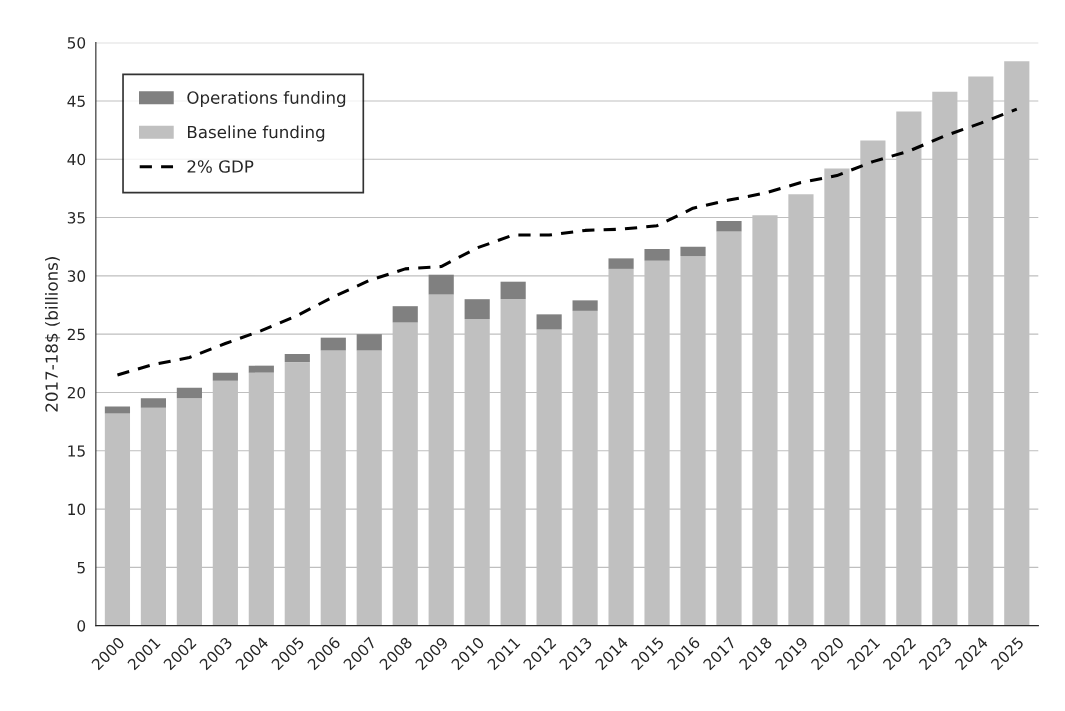  What do you see at coordinates (76, 218) in the screenshot?
I see `y-tick-label: 35` at bounding box center [76, 218].